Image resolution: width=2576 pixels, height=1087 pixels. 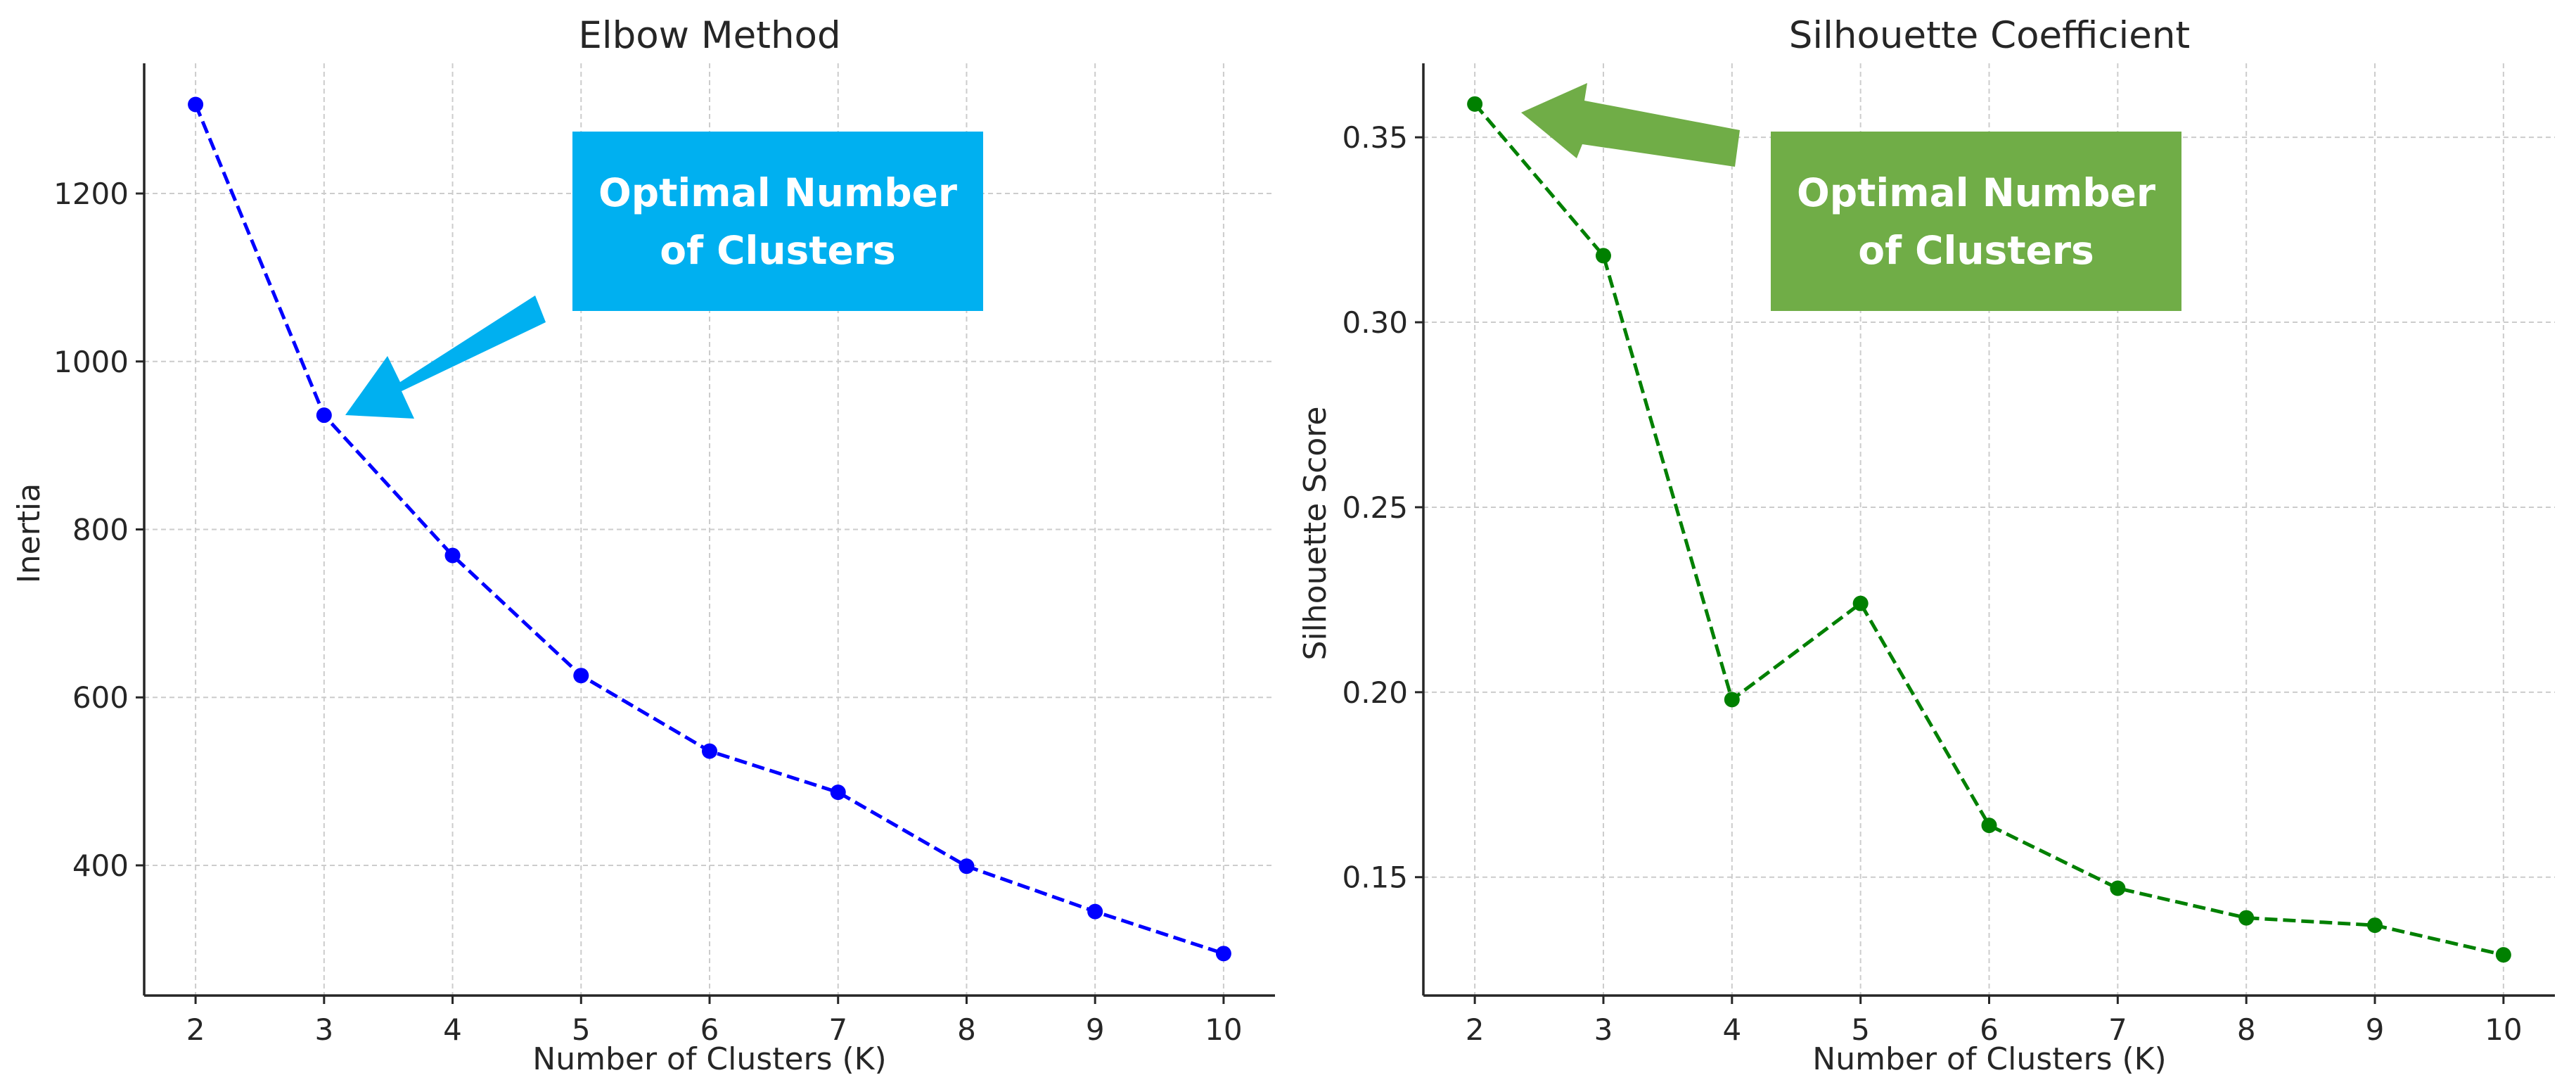 I want to click on silhouette-callout-arrow, so click(x=1631, y=125).